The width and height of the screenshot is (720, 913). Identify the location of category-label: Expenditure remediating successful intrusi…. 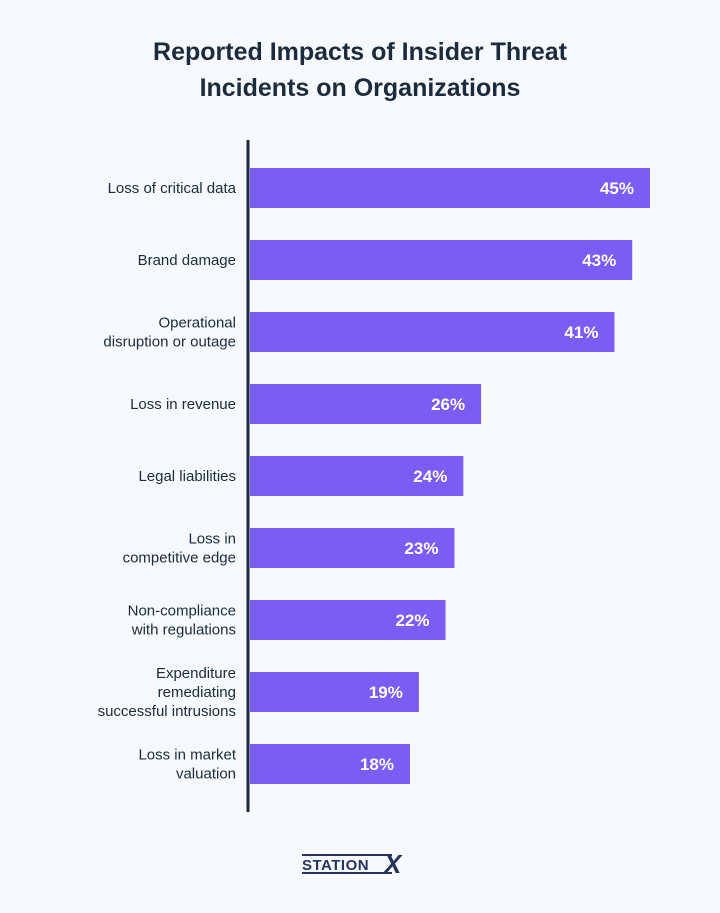
(167, 692).